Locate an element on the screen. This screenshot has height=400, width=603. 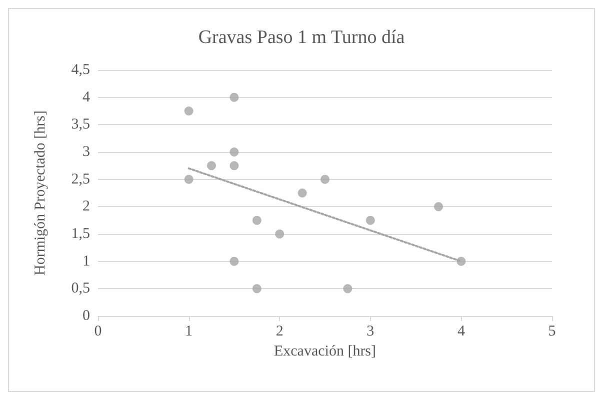
y-tick-label: 2,5 is located at coordinates (80, 179).